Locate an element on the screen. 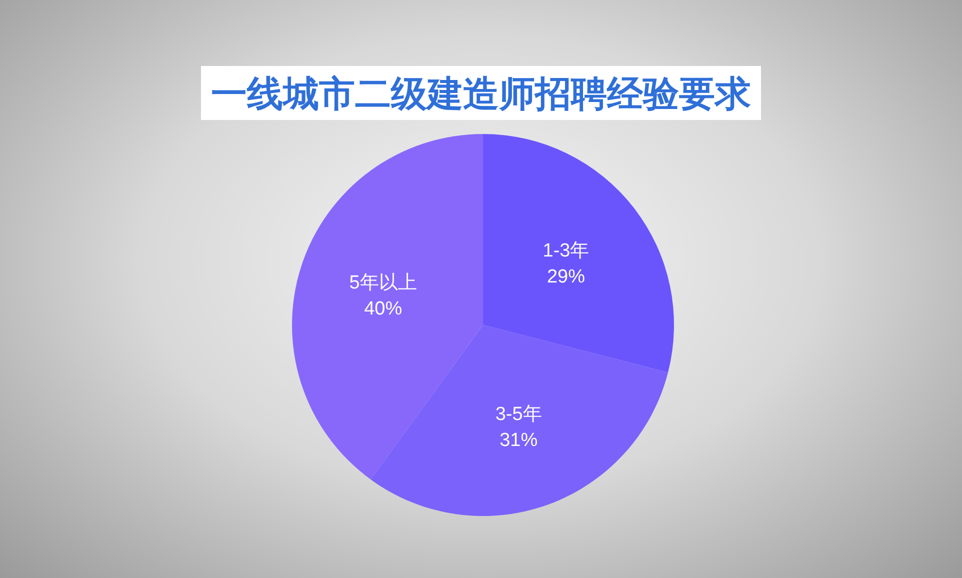 The width and height of the screenshot is (962, 578). chart-title: 一线城市二级建造师招聘经验要求 is located at coordinates (481, 94).